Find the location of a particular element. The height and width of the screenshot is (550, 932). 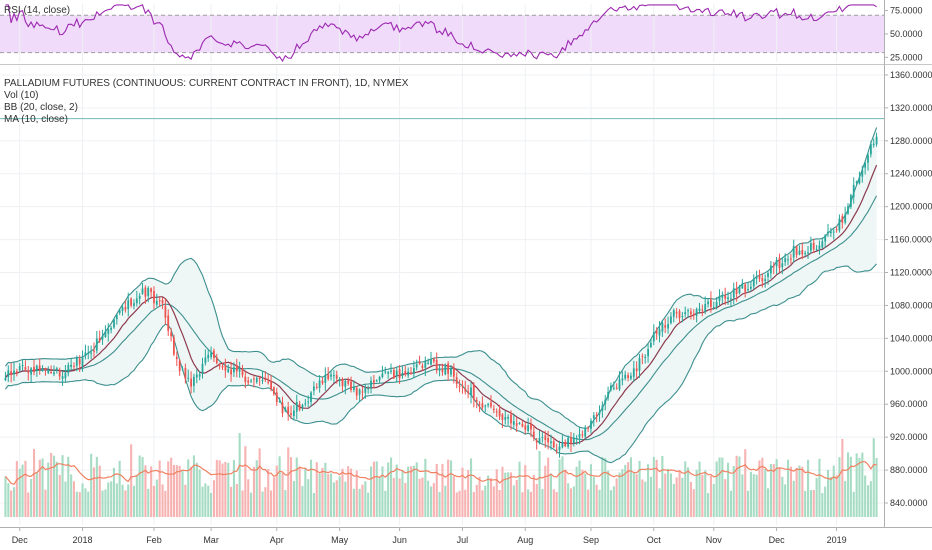

x-tick-label: 2019 is located at coordinates (837, 540).